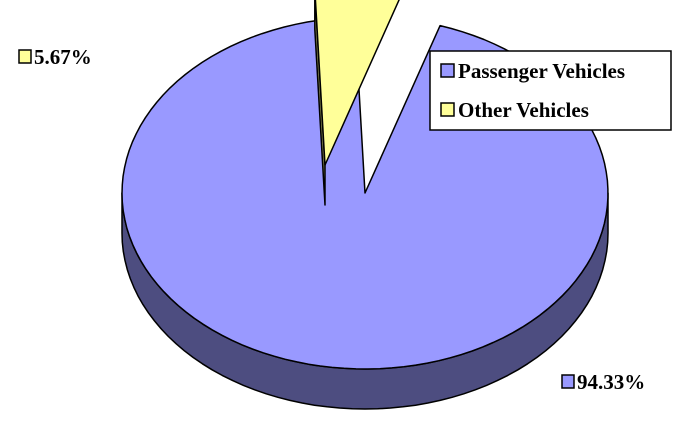 The image size is (681, 425). I want to click on legend-swatch-passenger, so click(447, 70).